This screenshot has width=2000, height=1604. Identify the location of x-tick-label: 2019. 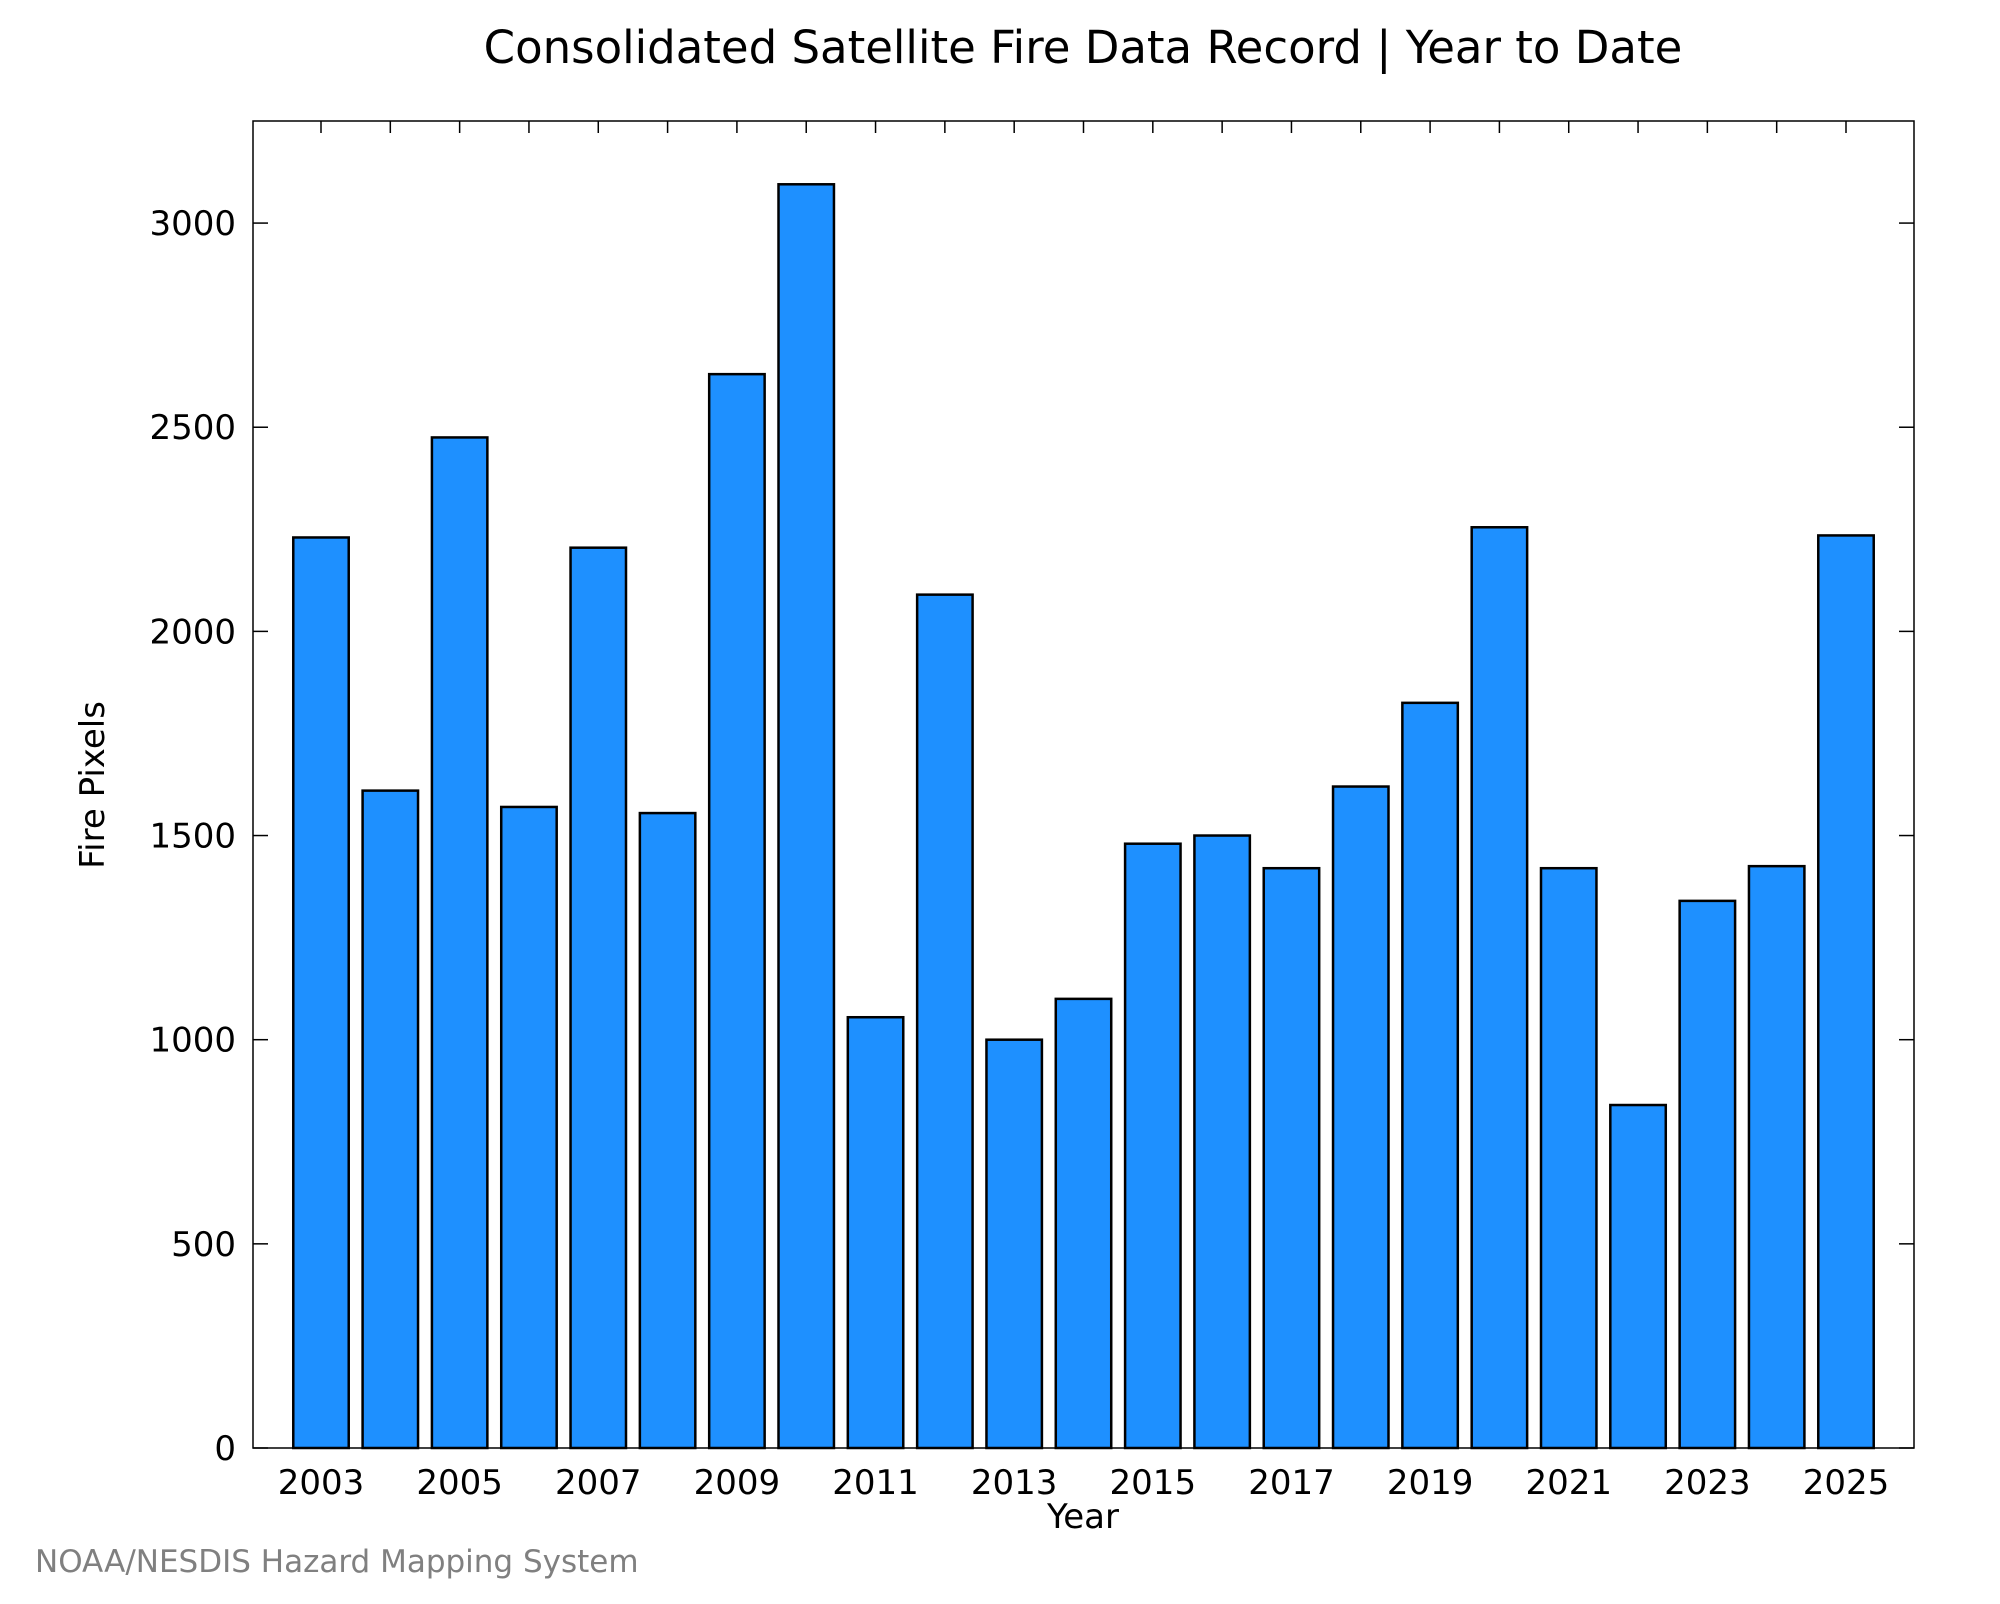
(1430, 1483).